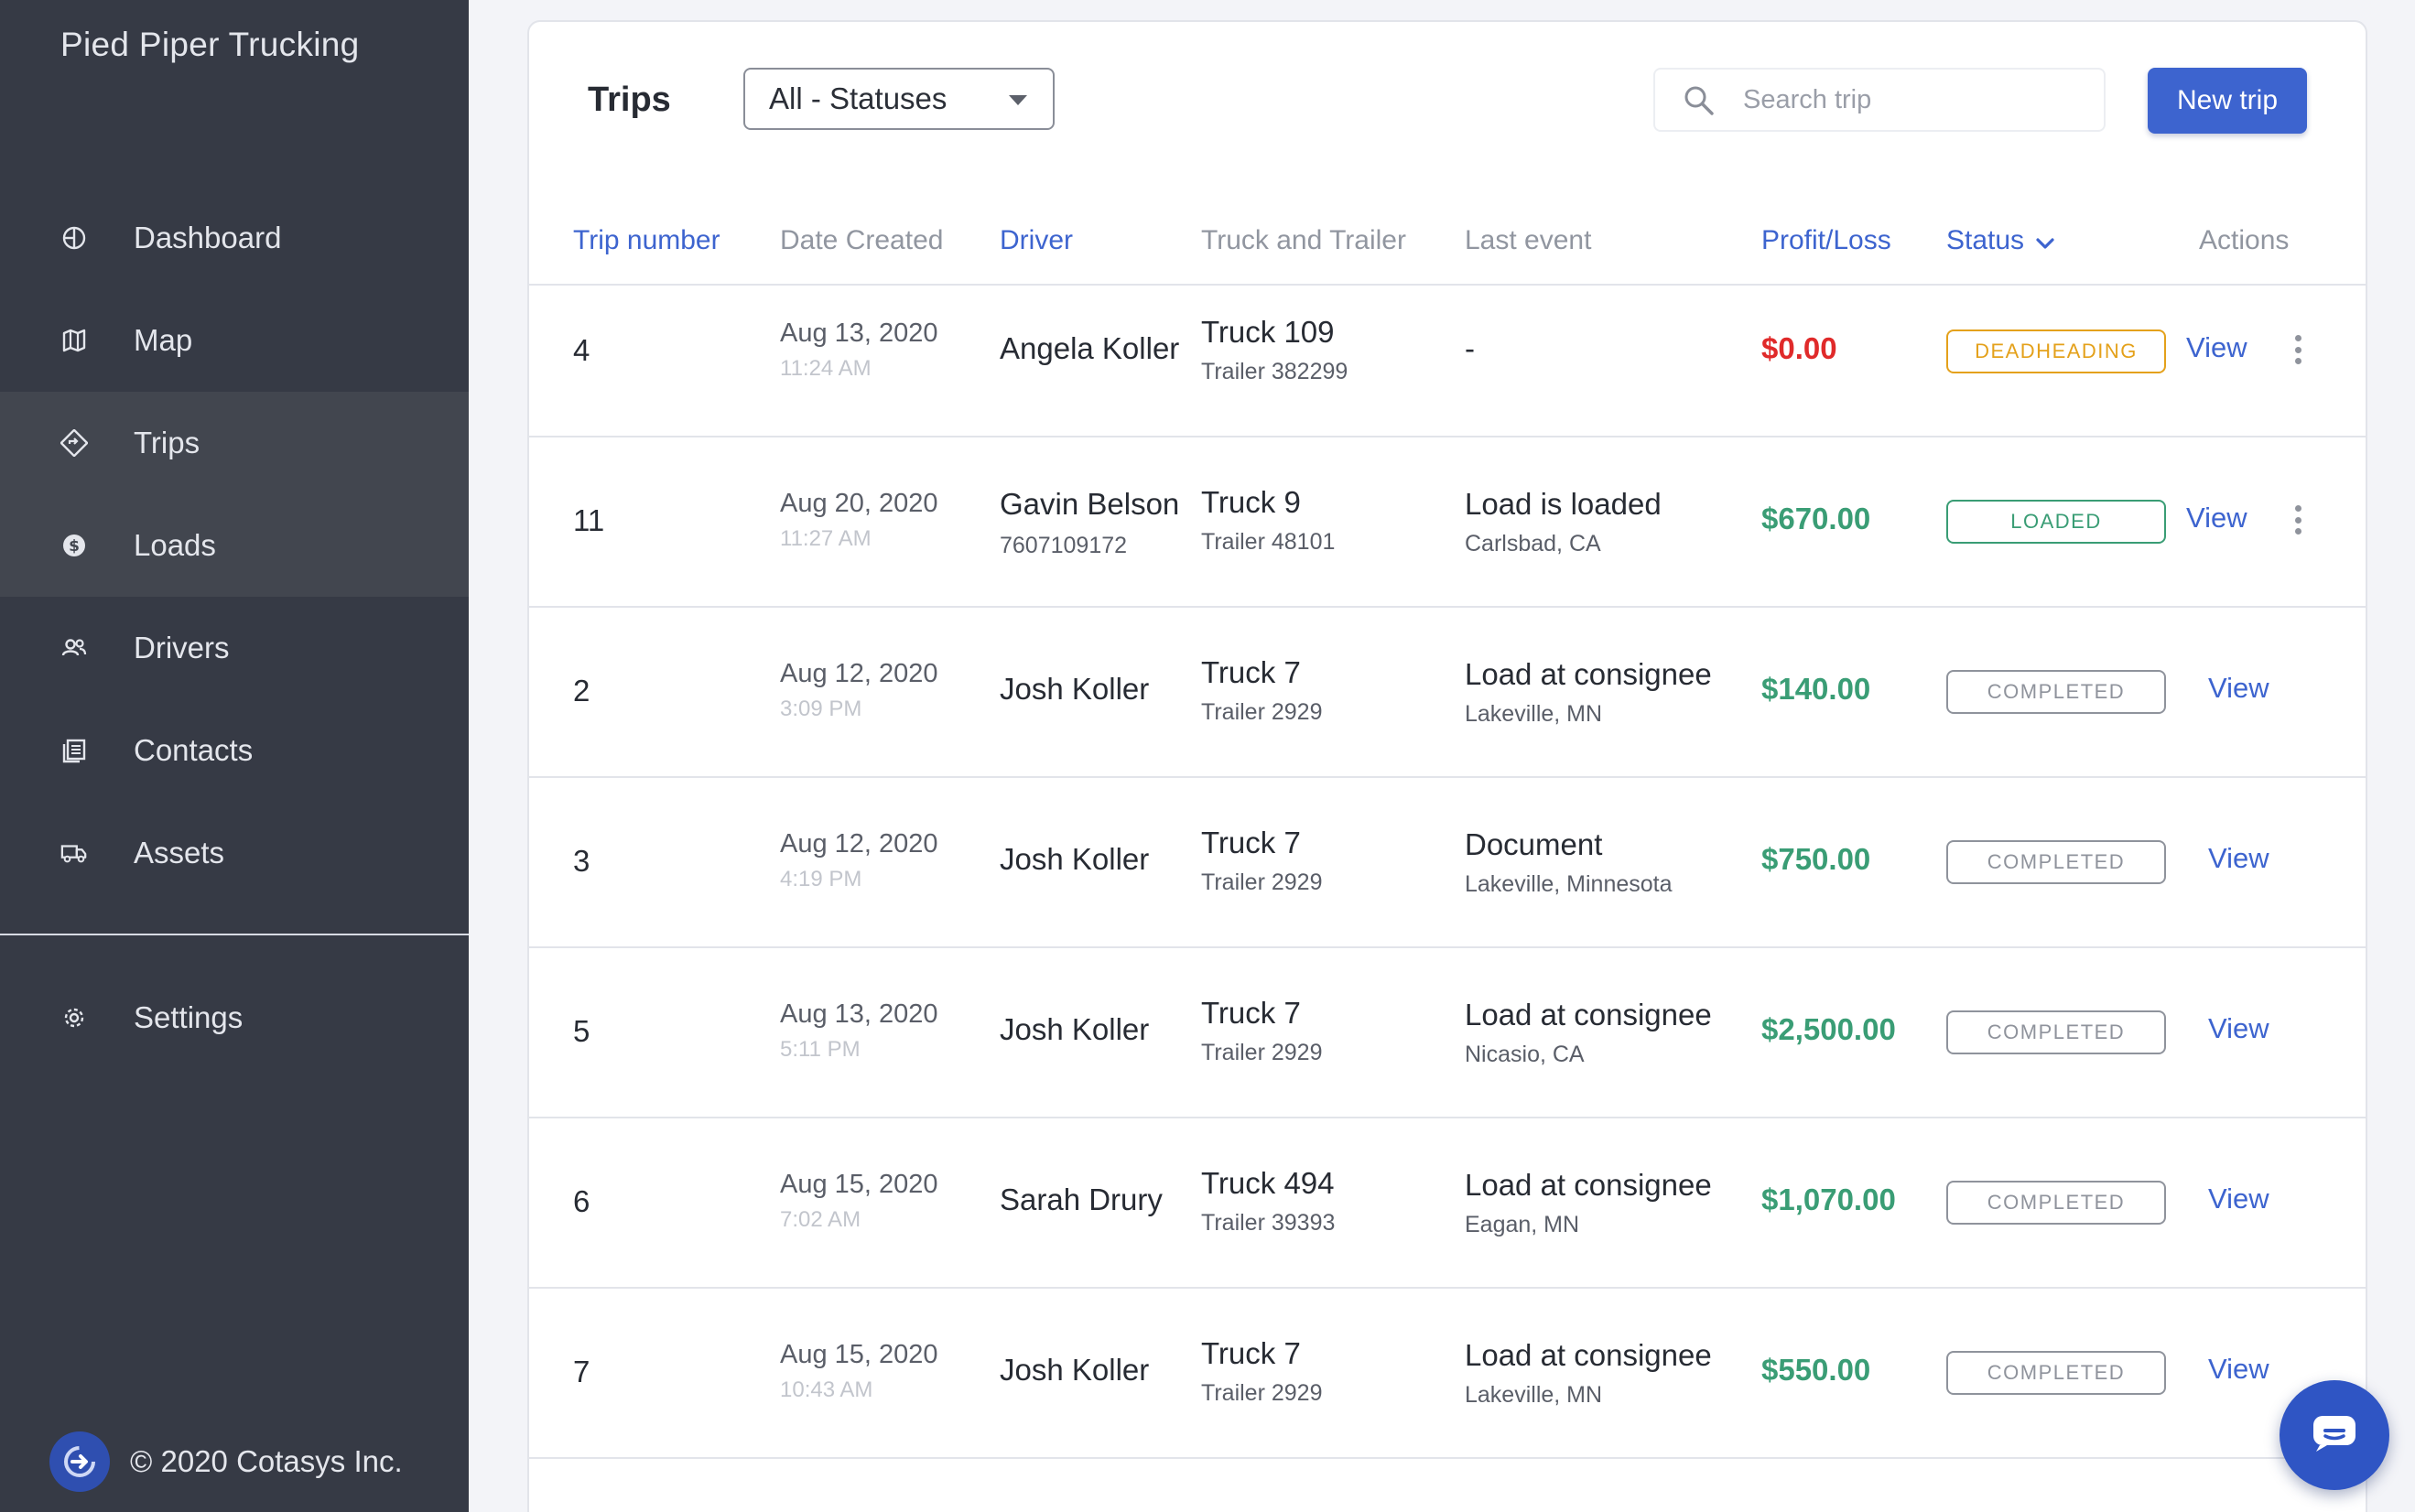  Describe the element at coordinates (234, 238) in the screenshot. I see `sidebar-item-dashboard: Dashboard` at that location.